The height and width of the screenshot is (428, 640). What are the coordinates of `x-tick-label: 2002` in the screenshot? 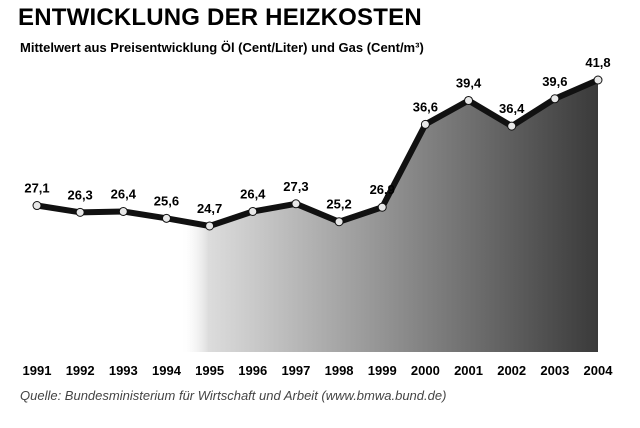 It's located at (511, 370).